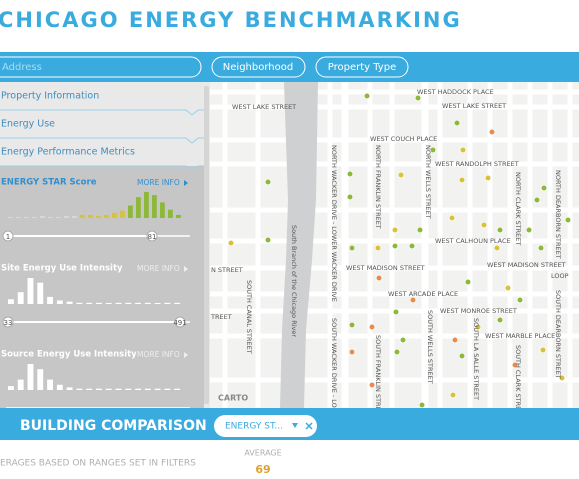 This screenshot has height=479, width=579. I want to click on metric-selector, so click(265, 426).